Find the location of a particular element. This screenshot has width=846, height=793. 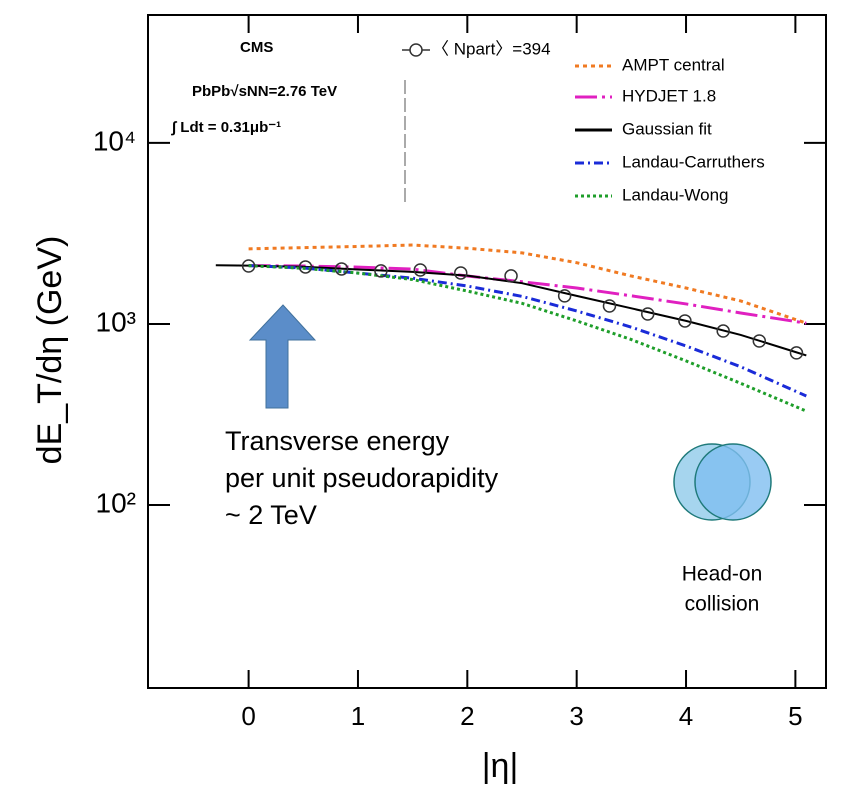

legend-swatch is located at coordinates (416, 50).